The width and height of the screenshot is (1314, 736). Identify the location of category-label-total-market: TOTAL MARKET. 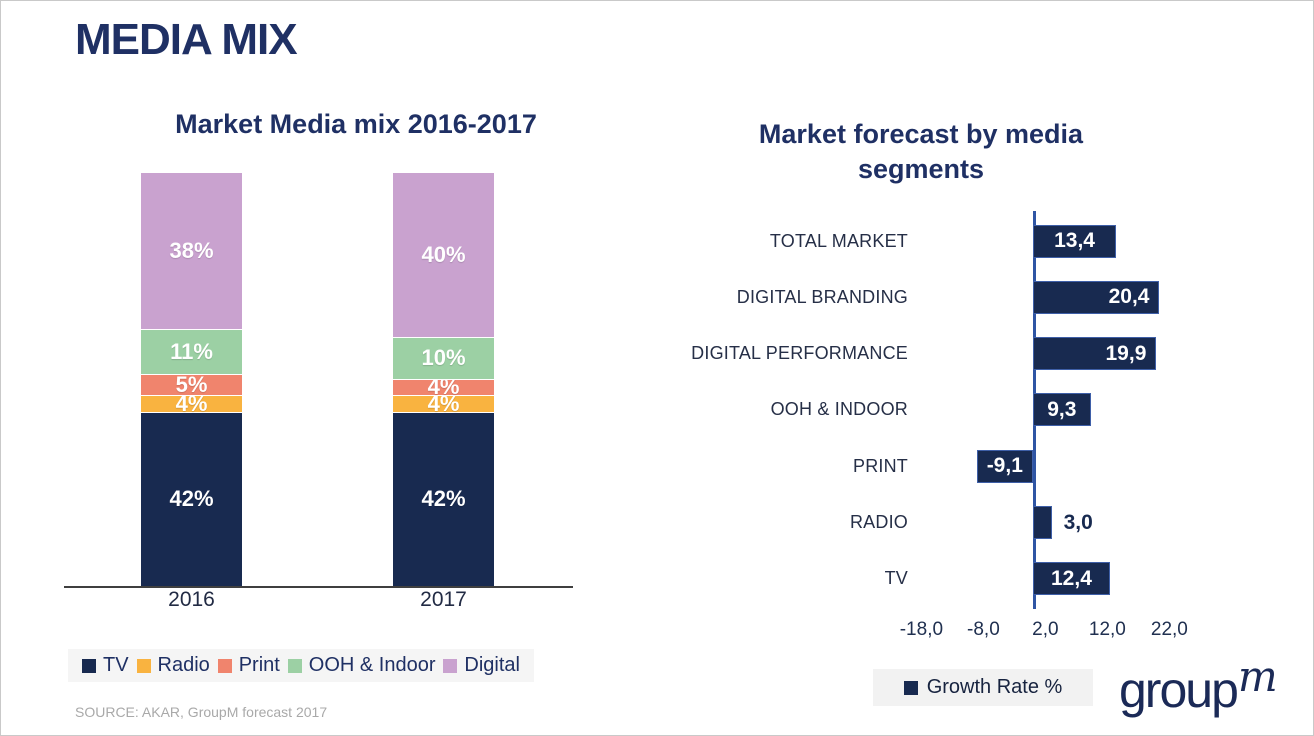
(838, 240).